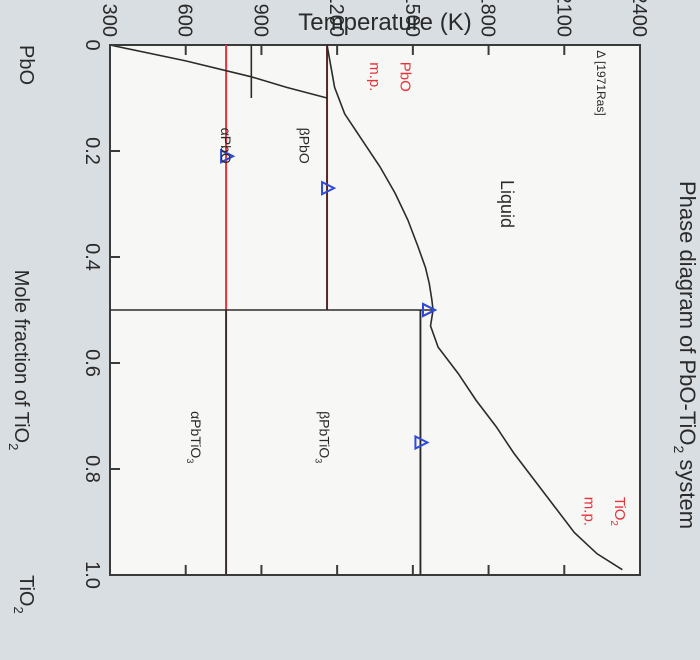 This screenshot has height=660, width=700. What do you see at coordinates (412, 18) in the screenshot?
I see `y-tick-label: 1500` at bounding box center [412, 18].